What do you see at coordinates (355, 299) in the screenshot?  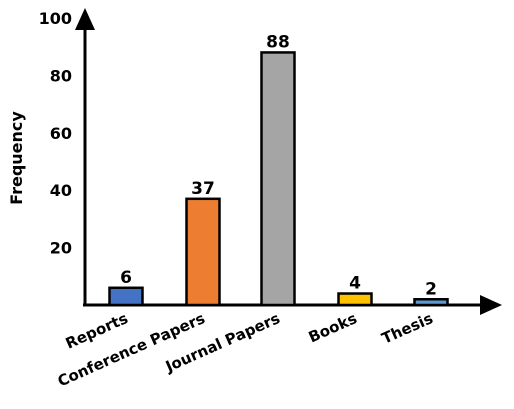 I see `bar-books` at bounding box center [355, 299].